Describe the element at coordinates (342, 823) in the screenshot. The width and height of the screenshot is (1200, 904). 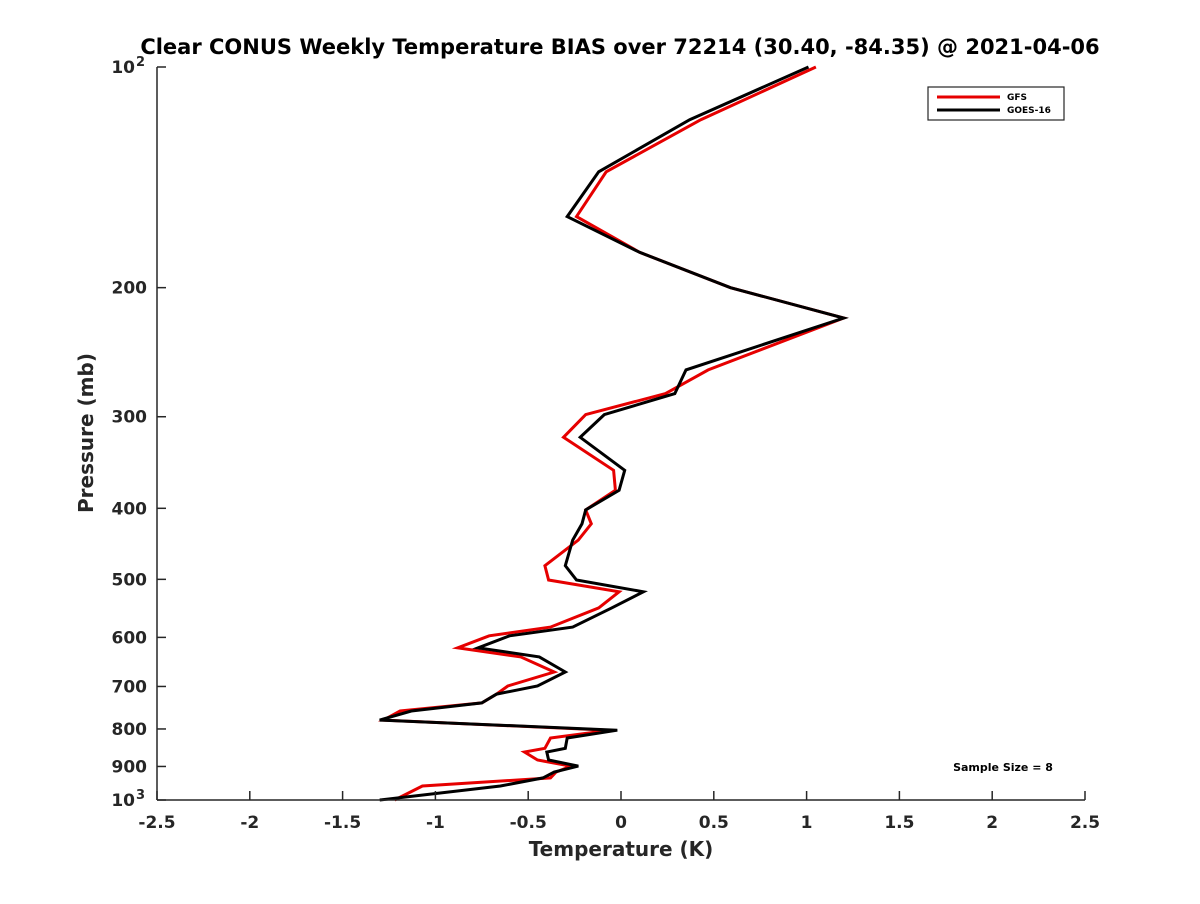
I see `x-tick-label: -1.5` at that location.